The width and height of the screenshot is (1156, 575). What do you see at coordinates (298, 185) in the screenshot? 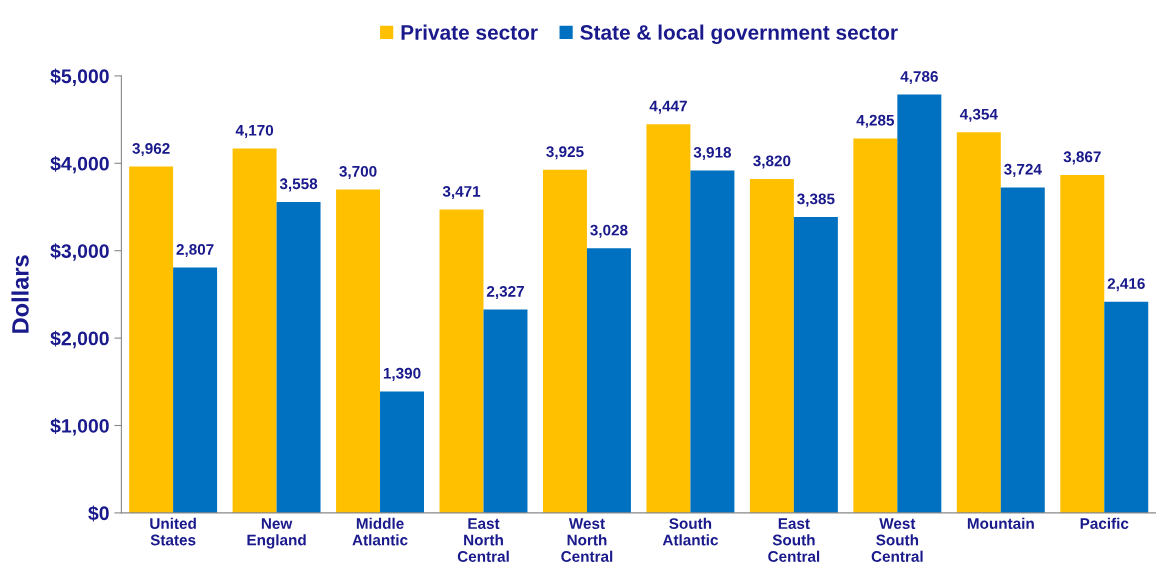
I see `data-label: 3,558` at bounding box center [298, 185].